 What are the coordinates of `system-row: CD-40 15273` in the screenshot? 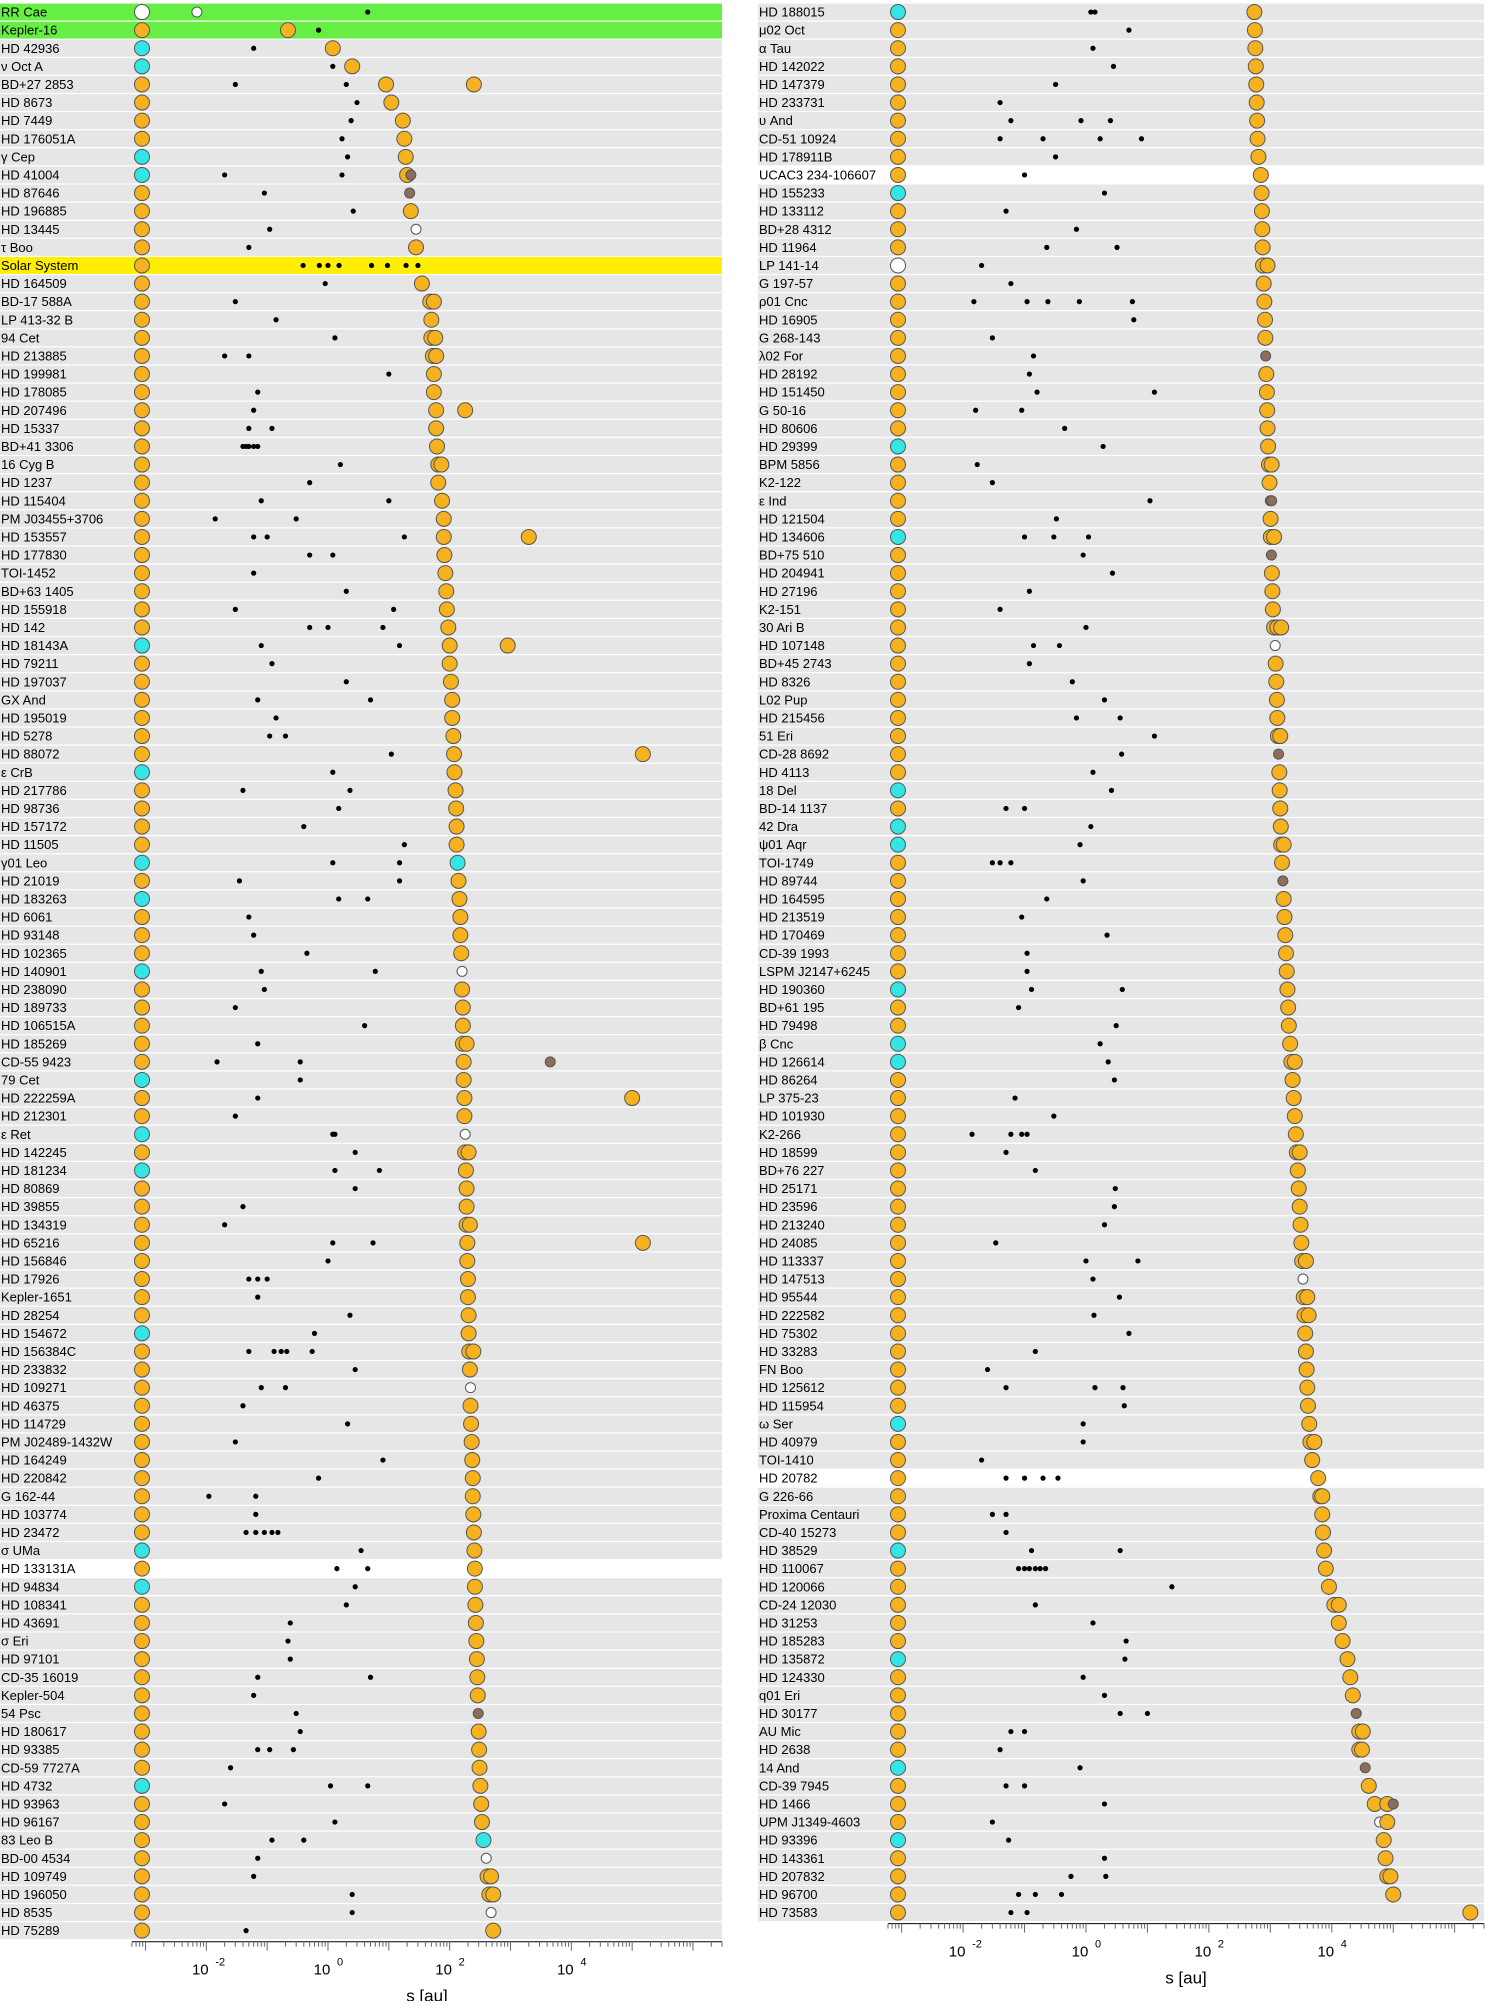 It's located at (1121, 1532).